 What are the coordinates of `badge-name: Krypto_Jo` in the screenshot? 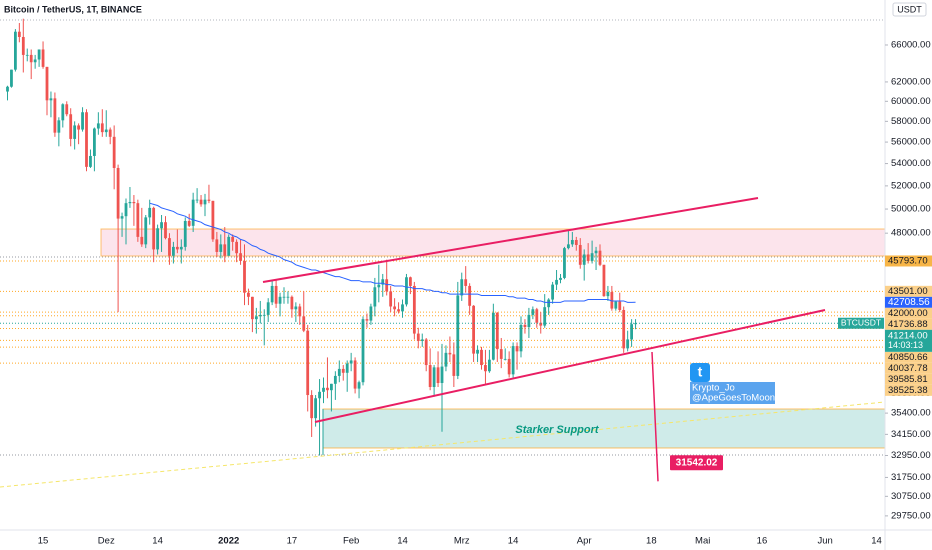 It's located at (713, 388).